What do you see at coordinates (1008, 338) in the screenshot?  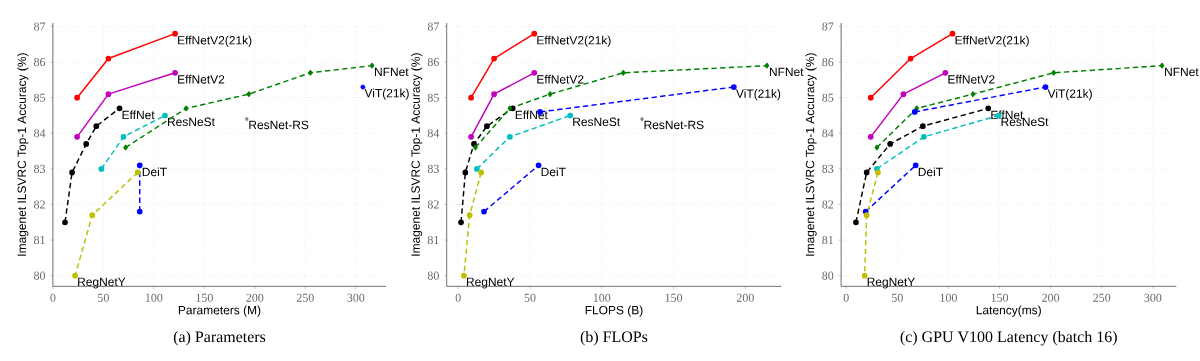 I see `text: (c) GPU V100 Latency (batch 16)` at bounding box center [1008, 338].